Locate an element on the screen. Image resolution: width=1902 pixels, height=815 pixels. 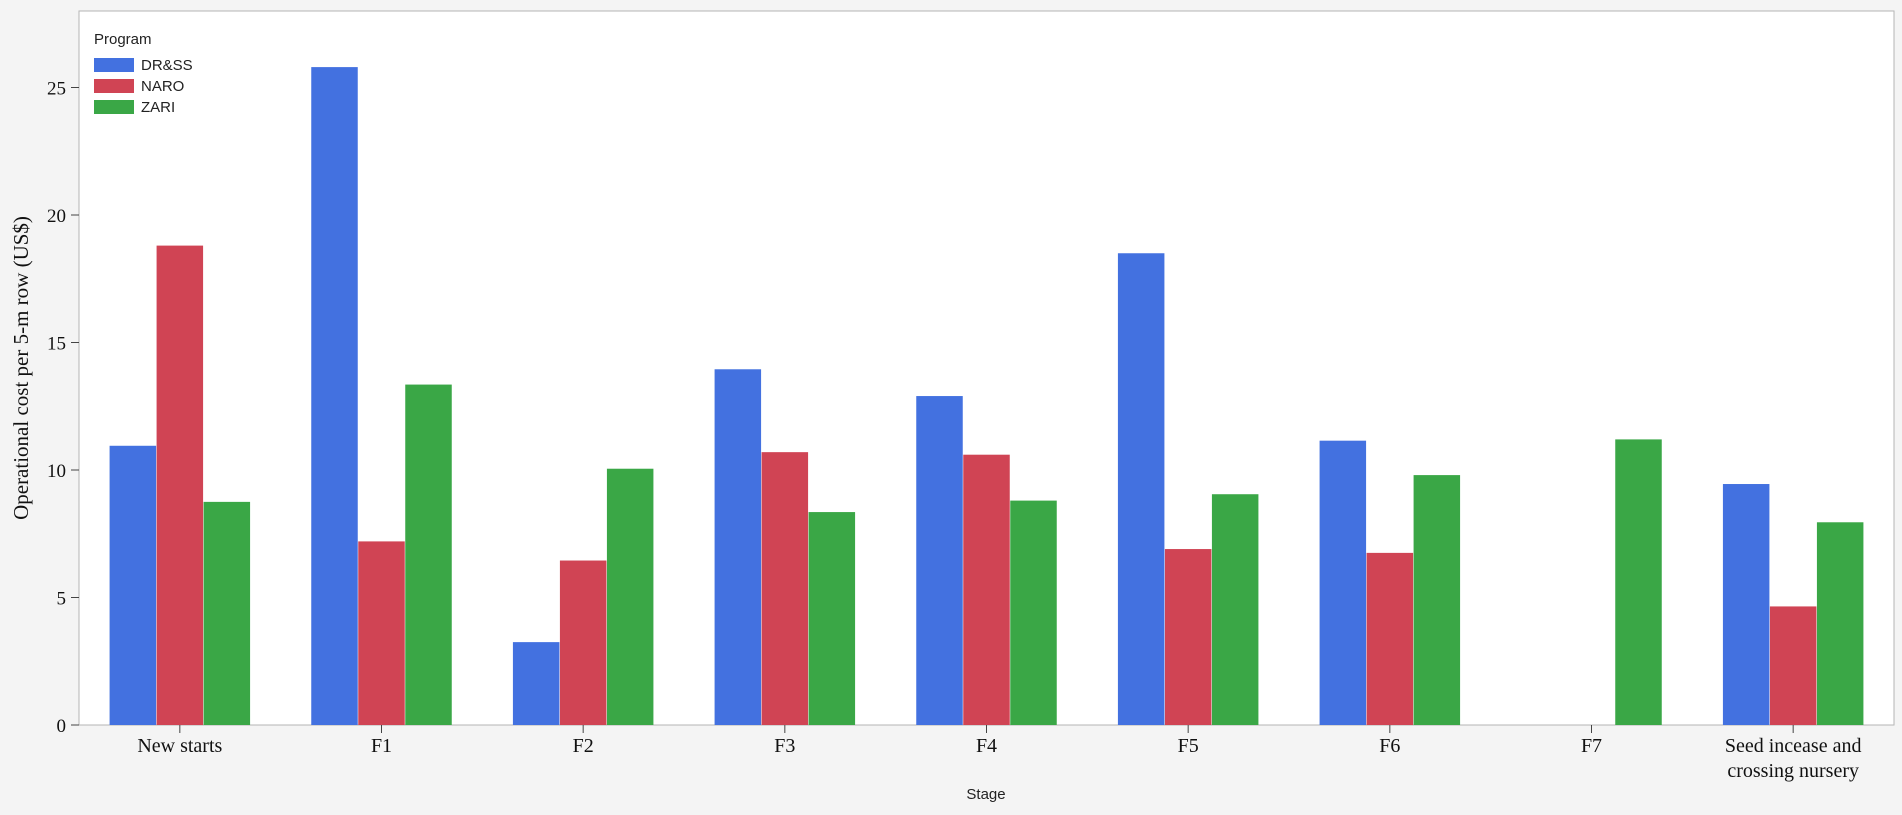
x-tick-label: F3 is located at coordinates (784, 746).